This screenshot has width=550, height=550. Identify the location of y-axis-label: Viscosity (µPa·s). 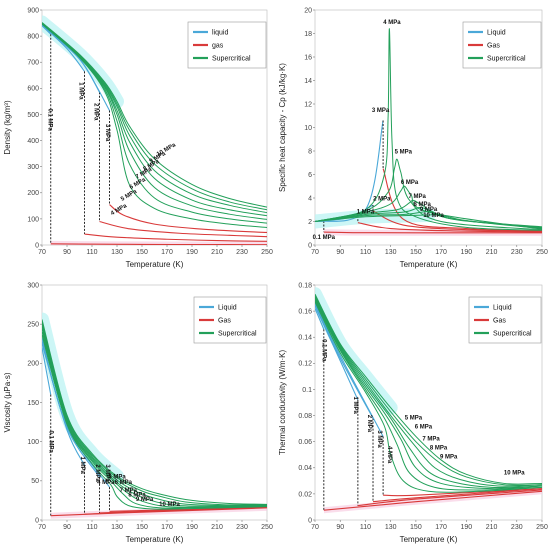
(7, 402).